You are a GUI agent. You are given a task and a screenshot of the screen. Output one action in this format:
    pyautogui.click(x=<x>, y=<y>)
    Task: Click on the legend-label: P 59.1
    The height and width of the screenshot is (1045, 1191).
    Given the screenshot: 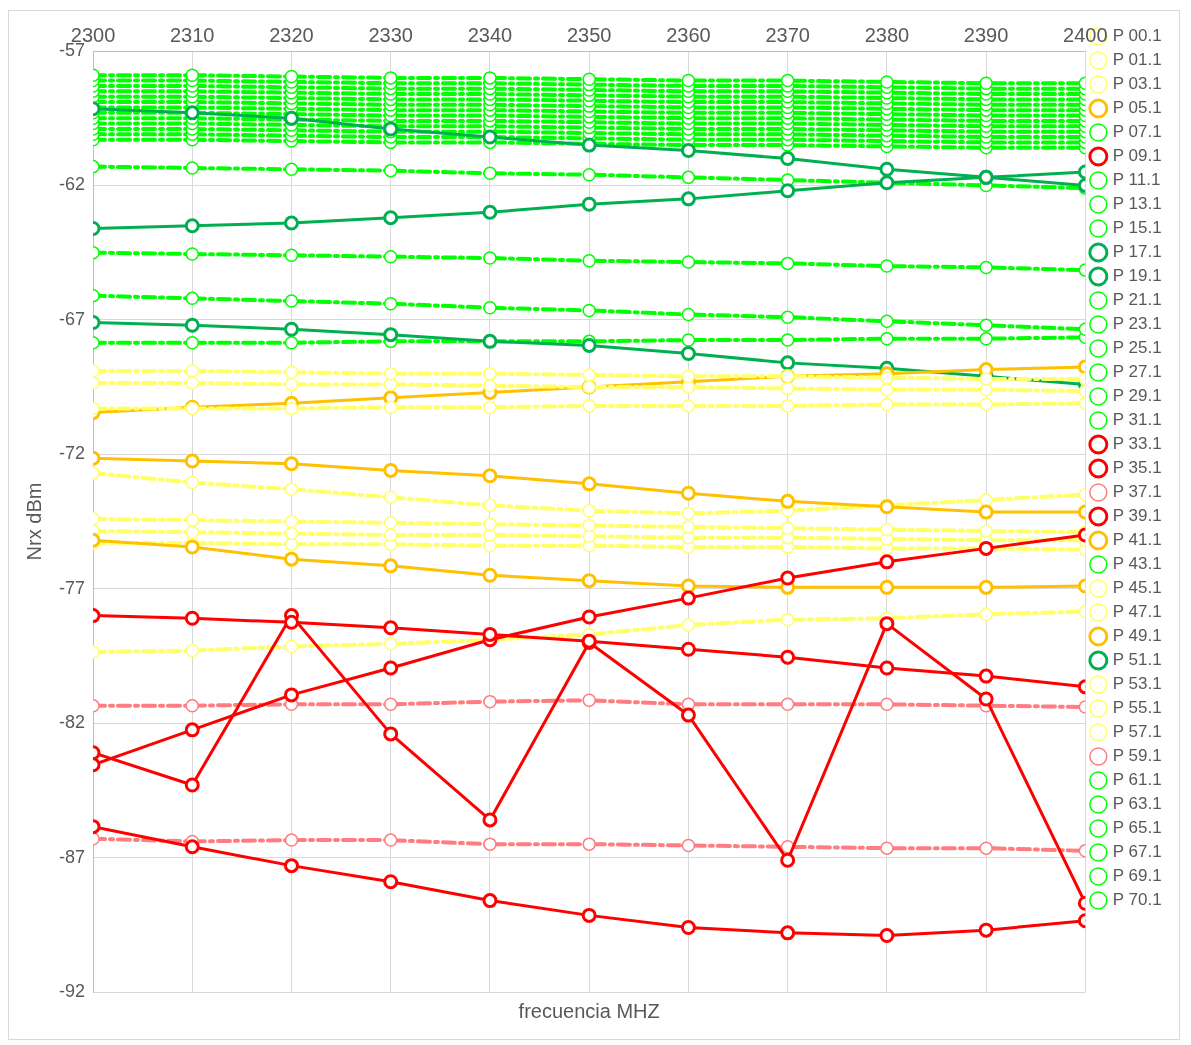 What is the action you would take?
    pyautogui.click(x=1137, y=756)
    